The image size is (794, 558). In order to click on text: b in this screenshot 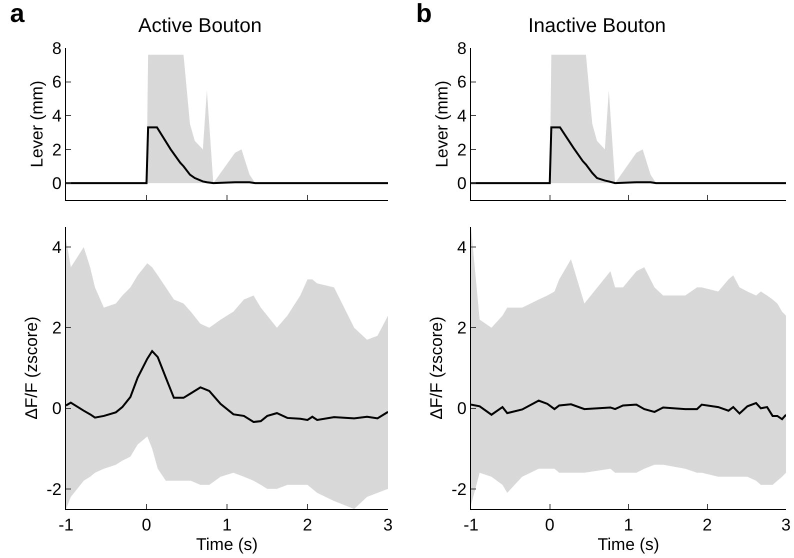, I will do `click(424, 14)`.